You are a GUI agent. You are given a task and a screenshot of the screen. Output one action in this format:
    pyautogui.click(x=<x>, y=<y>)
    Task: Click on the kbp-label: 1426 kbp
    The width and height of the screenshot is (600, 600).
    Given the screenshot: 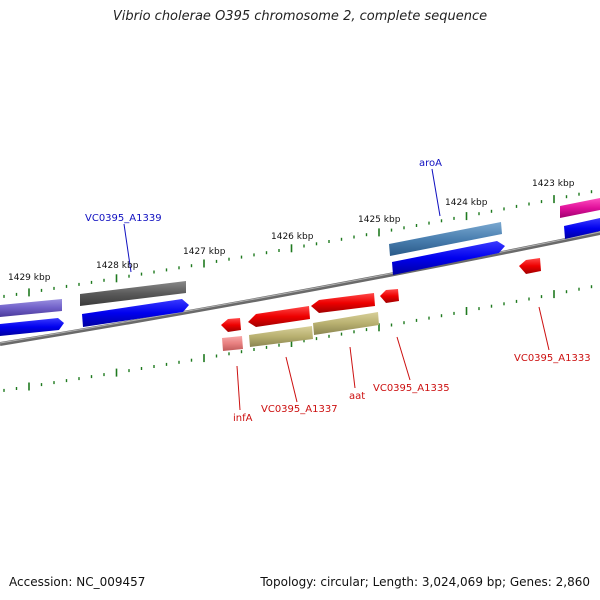 What is the action you would take?
    pyautogui.click(x=292, y=237)
    